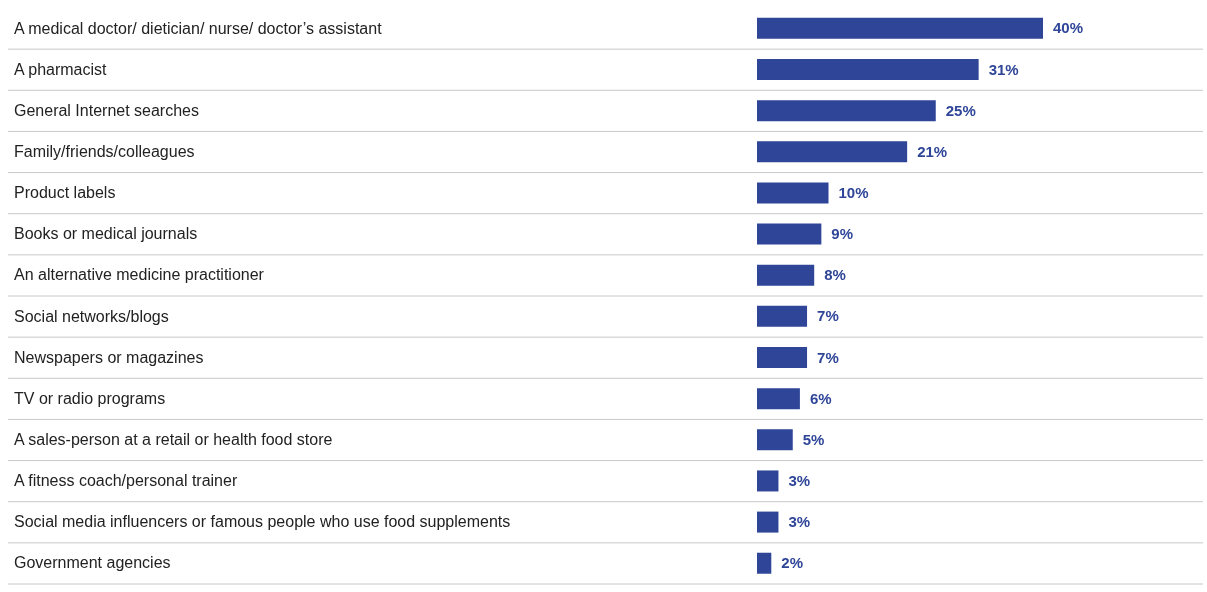  Describe the element at coordinates (91, 316) in the screenshot. I see `y-tick-label: Social networks/blogs` at that location.